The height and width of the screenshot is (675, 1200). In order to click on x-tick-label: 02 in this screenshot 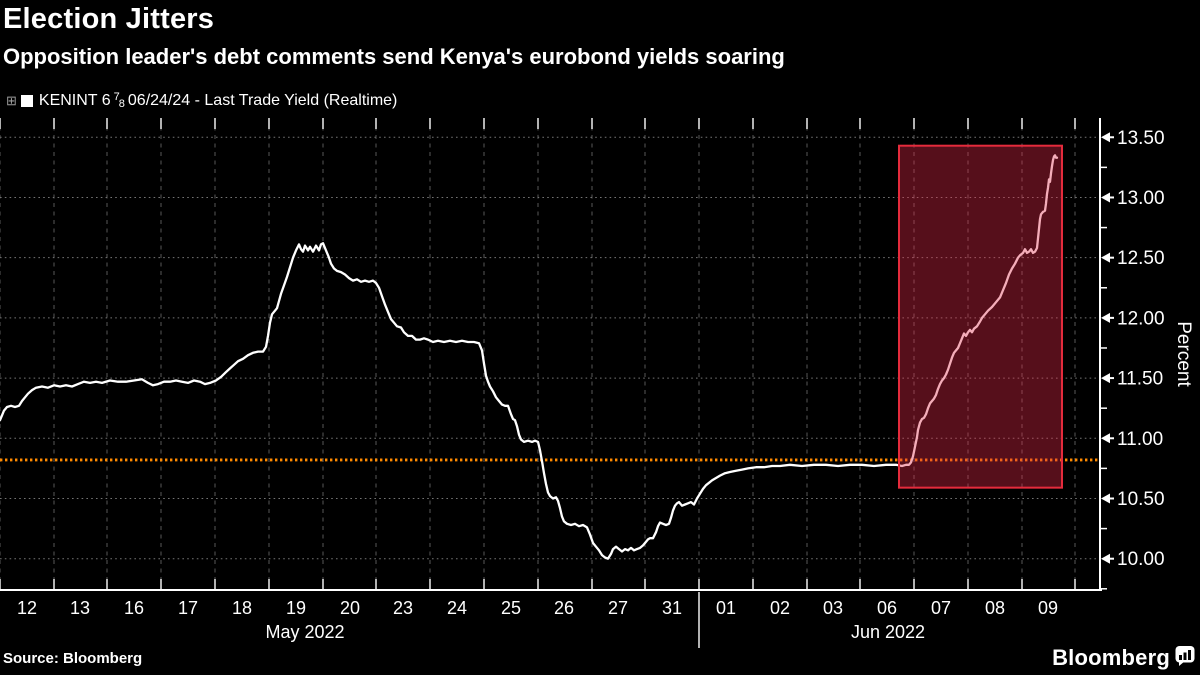, I will do `click(780, 608)`.